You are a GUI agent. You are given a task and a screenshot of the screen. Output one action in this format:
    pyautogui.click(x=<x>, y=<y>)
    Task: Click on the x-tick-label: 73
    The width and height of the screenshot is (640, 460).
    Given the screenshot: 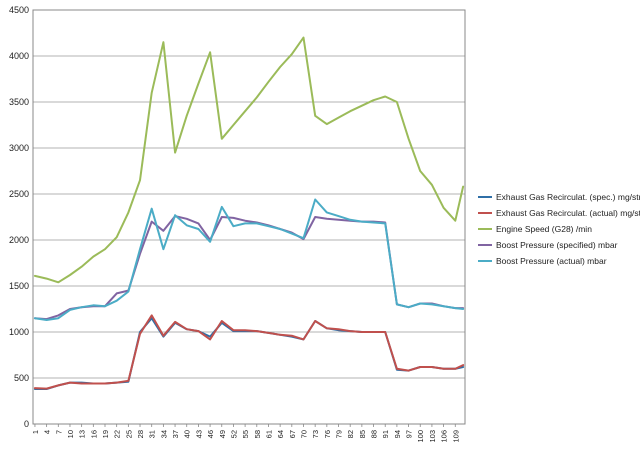 What is the action you would take?
    pyautogui.click(x=315, y=434)
    